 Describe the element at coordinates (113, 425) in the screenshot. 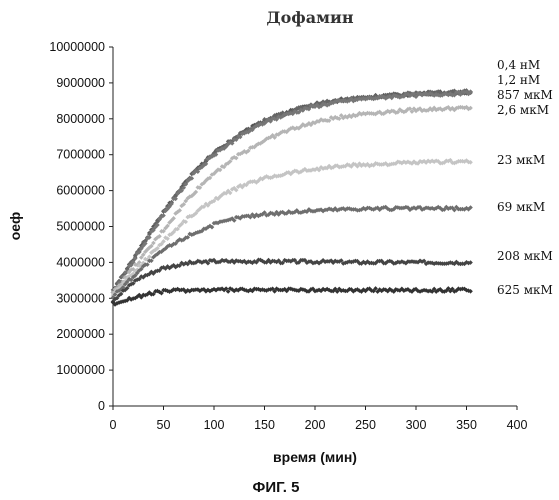

I see `x-tick-label: 0` at that location.